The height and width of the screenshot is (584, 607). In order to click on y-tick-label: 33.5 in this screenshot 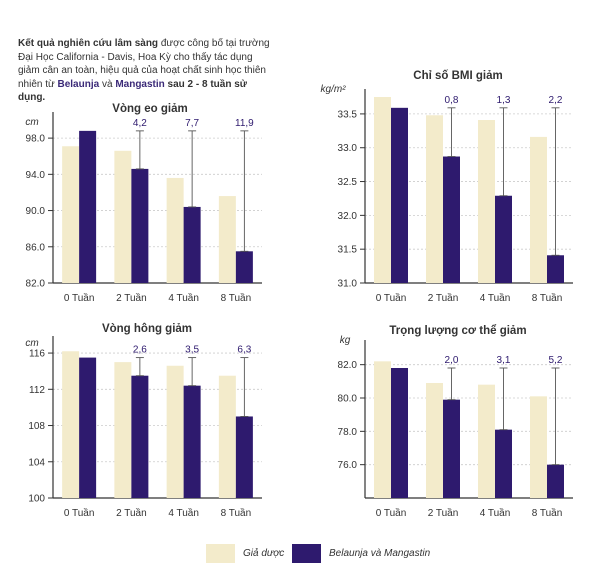, I will do `click(348, 114)`.